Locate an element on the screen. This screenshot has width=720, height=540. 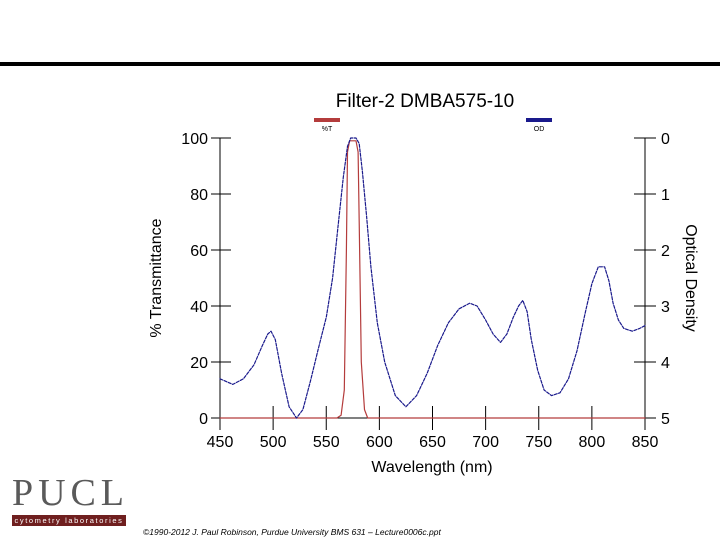
logo-letter: C is located at coordinates (84, 493).